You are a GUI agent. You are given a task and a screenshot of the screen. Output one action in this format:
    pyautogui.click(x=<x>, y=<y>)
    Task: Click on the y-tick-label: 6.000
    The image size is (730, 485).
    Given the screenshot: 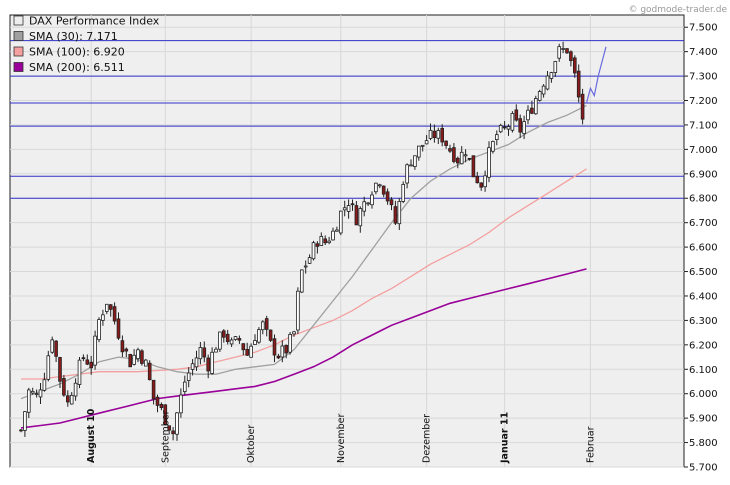 What is the action you would take?
    pyautogui.click(x=703, y=394)
    